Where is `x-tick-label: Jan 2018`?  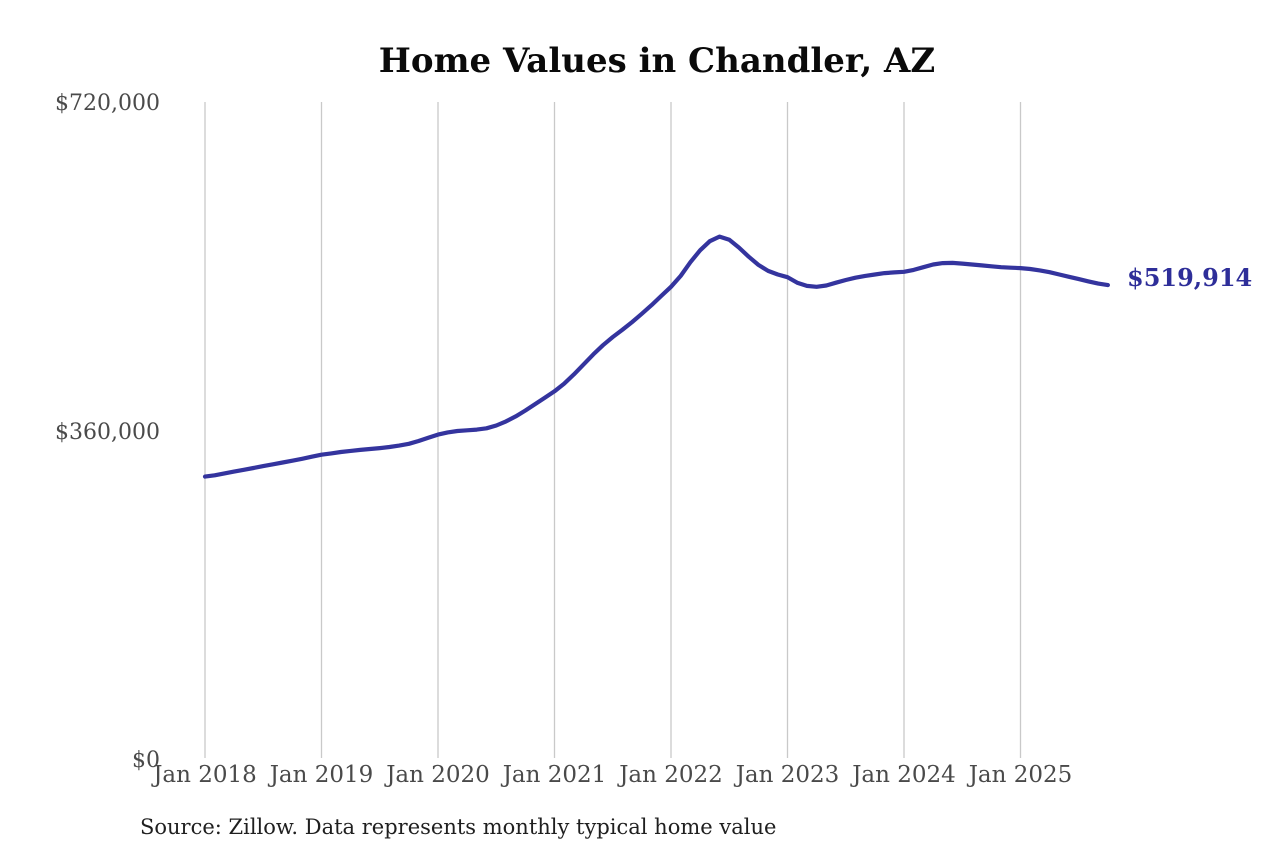
x-tick-label: Jan 2018 is located at coordinates (204, 775).